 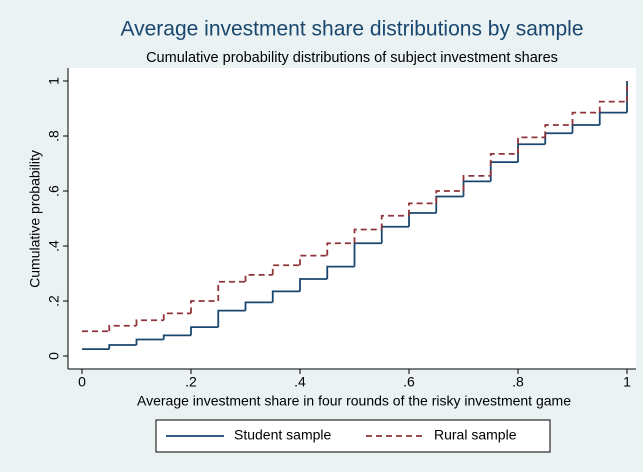 What do you see at coordinates (475, 435) in the screenshot?
I see `legend-label: Rural sample` at bounding box center [475, 435].